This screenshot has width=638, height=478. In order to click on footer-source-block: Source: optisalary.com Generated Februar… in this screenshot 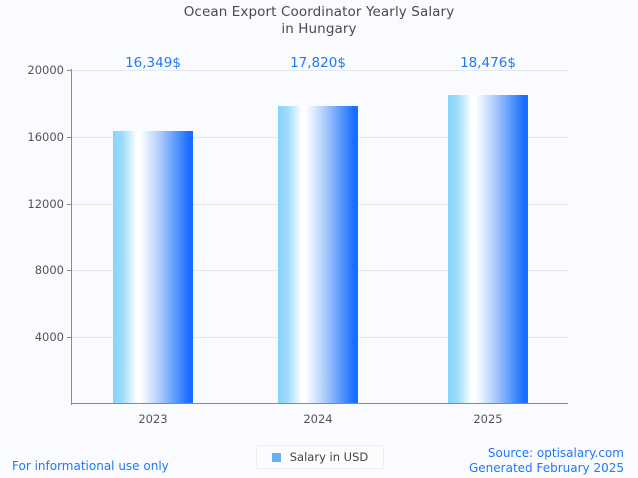, I will do `click(546, 461)`.